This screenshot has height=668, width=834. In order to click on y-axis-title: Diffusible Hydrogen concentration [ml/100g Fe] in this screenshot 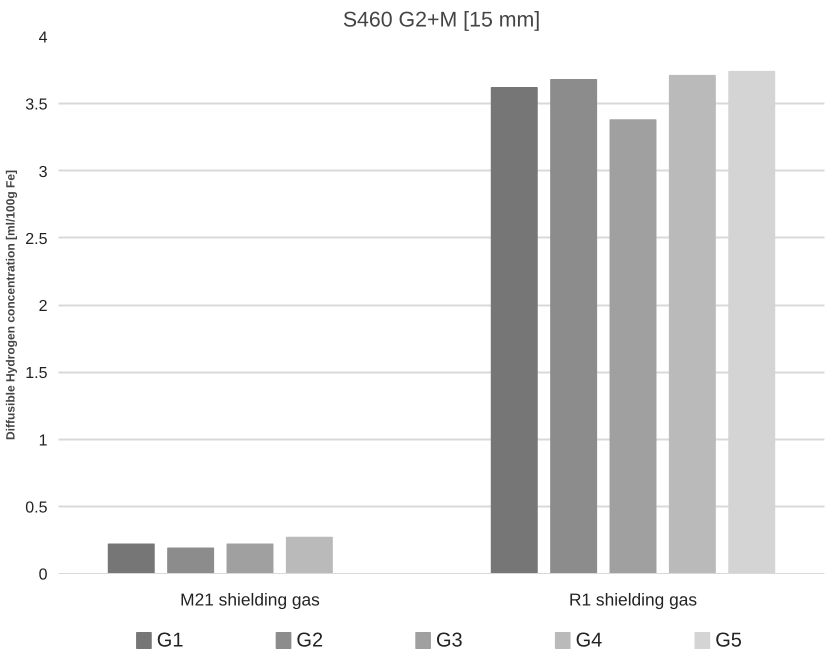, I will do `click(10, 305)`.